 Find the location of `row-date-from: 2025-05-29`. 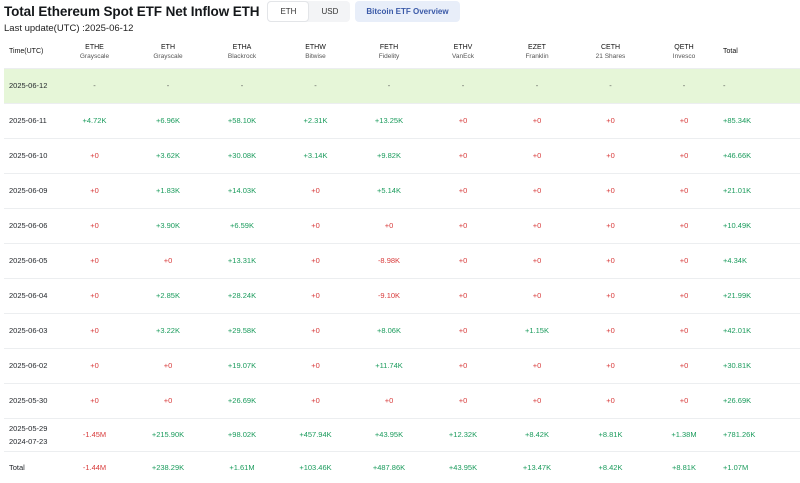

row-date-from: 2025-05-29 is located at coordinates (28, 428).